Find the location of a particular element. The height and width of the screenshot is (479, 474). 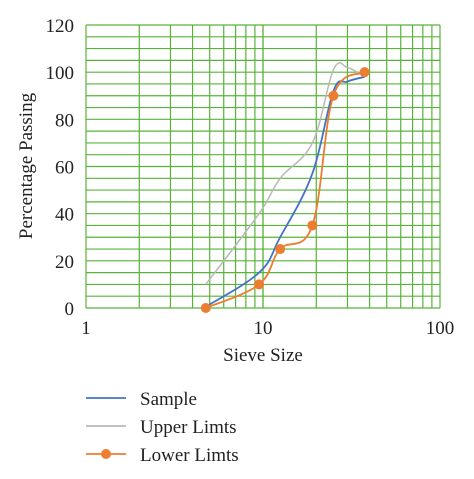

y-tick-label: 120 is located at coordinates (60, 26).